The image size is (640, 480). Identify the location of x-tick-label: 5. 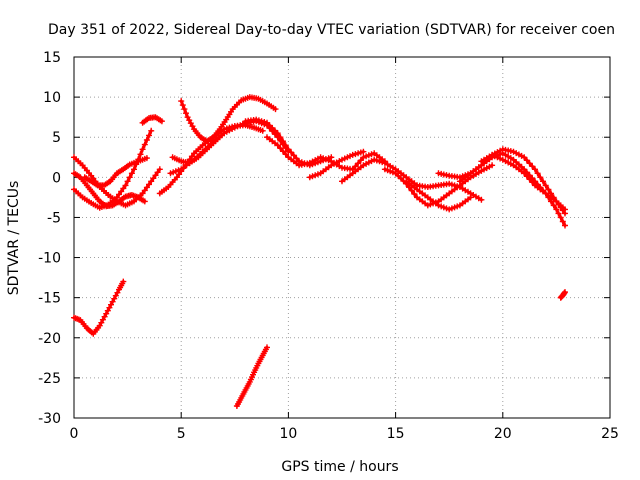
(181, 434).